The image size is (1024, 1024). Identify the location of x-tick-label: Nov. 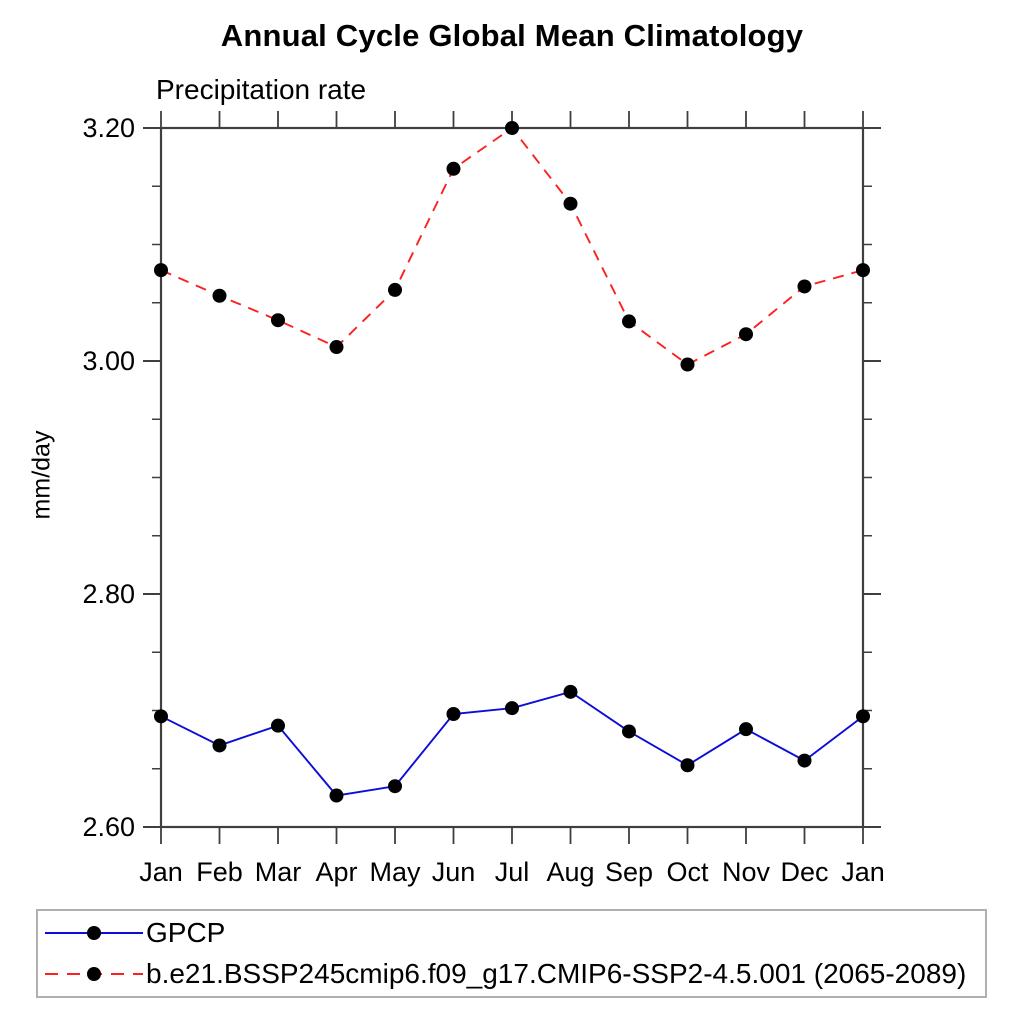
(746, 872).